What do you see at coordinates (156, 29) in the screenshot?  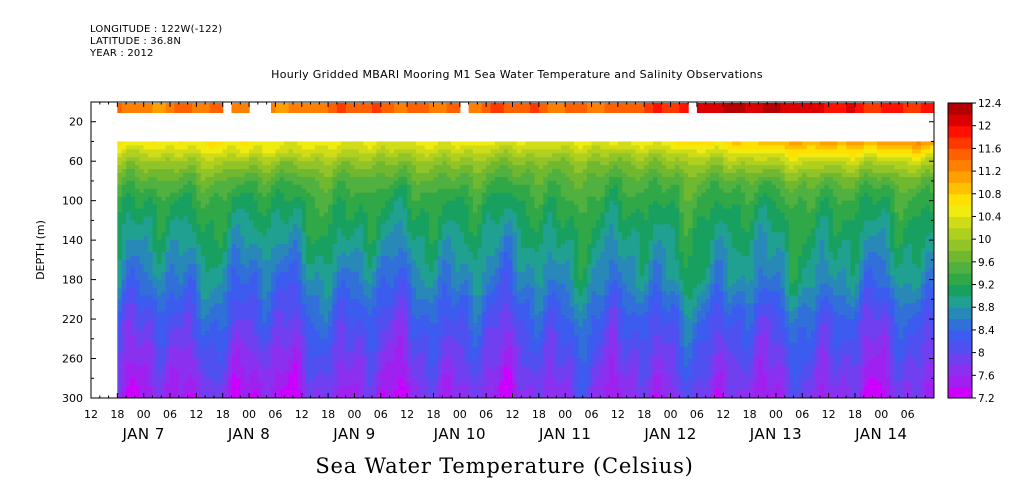 I see `longitude-label: LONGITUDE : 122W(-122)` at bounding box center [156, 29].